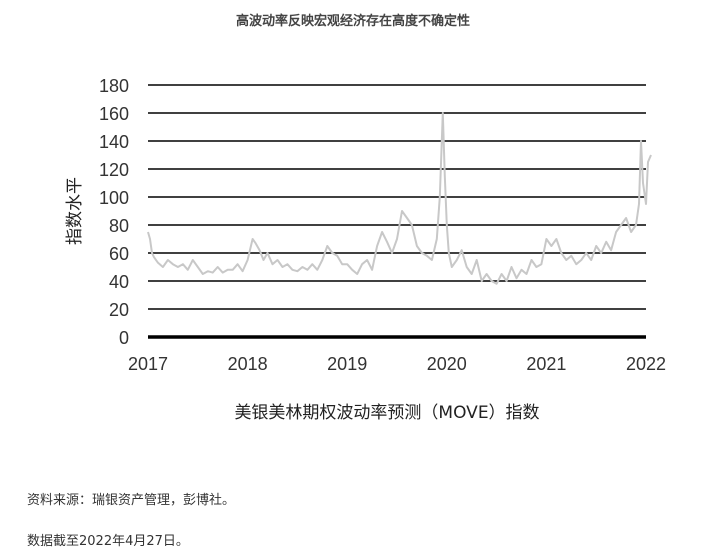 The image size is (706, 558). What do you see at coordinates (148, 364) in the screenshot?
I see `x-tick-label: 2017` at bounding box center [148, 364].